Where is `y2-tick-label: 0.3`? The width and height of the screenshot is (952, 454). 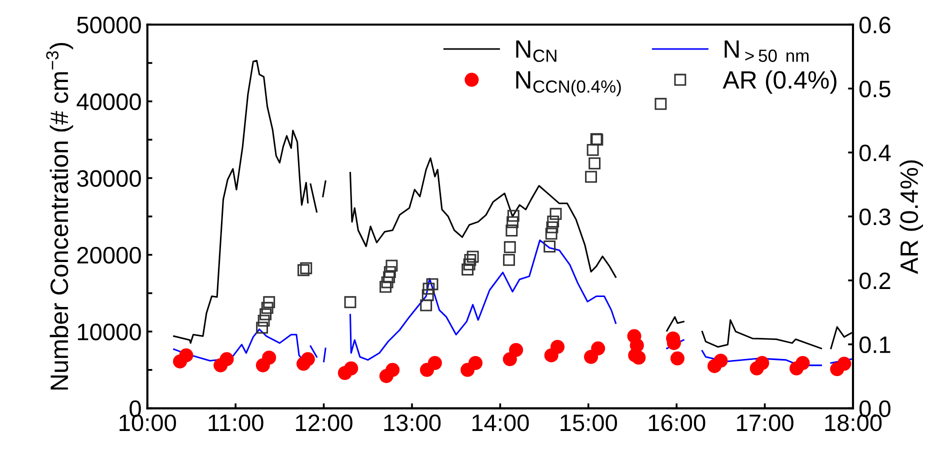
y2-tick-label: 0.3 is located at coordinates (874, 217).